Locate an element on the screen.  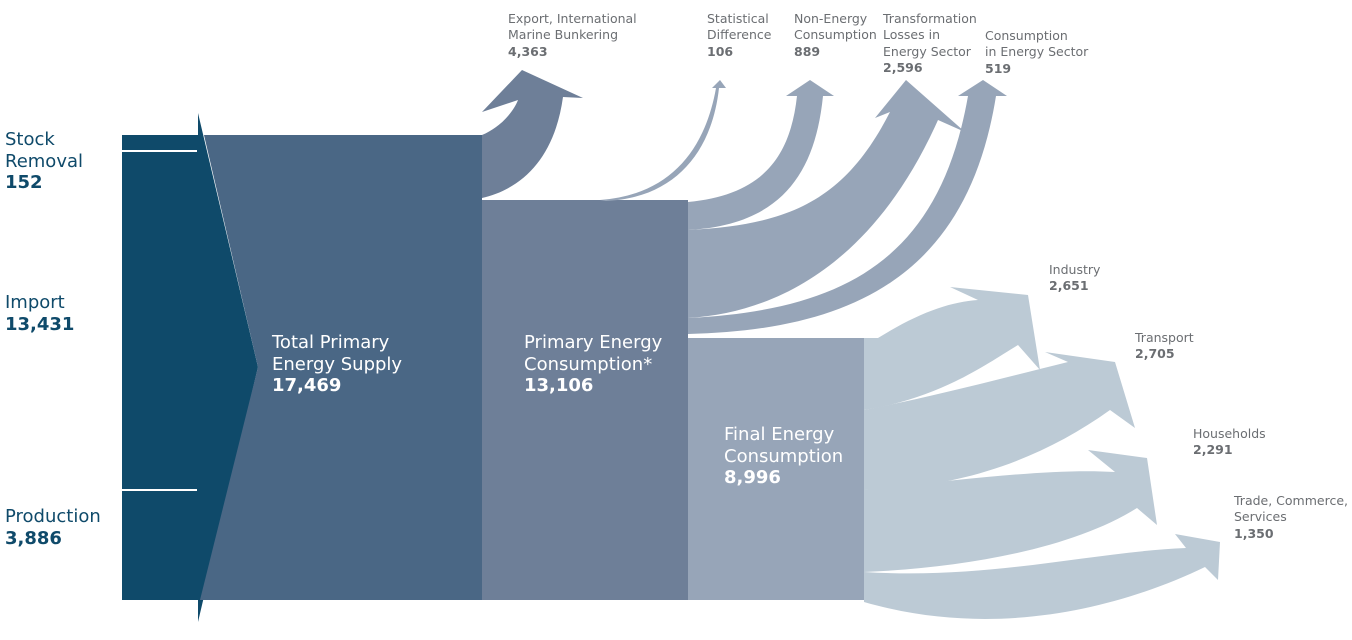
source-production-value: 3,886 is located at coordinates (33, 538).